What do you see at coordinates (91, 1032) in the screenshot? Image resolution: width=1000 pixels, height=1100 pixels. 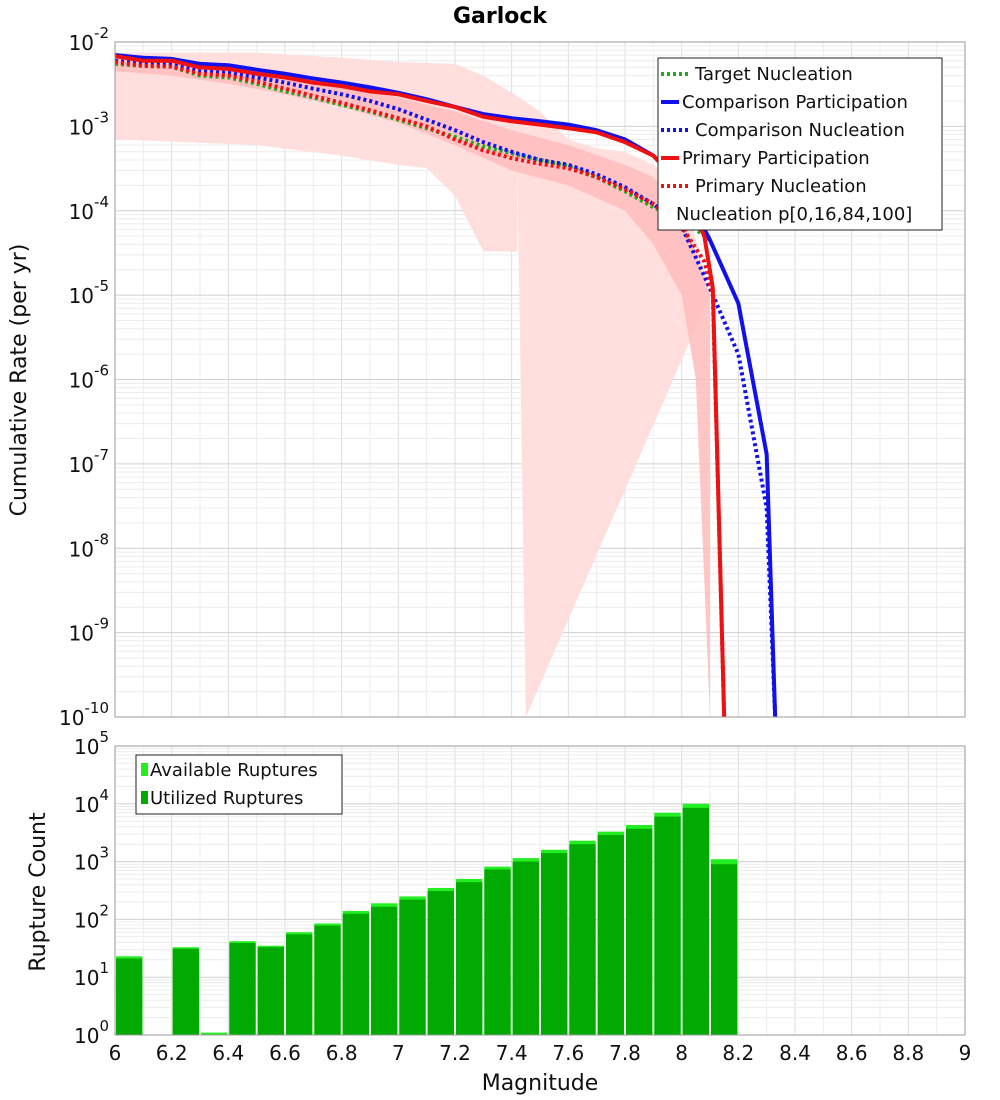 I see `bottom-y-tick-label: 10⁰` at bounding box center [91, 1032].